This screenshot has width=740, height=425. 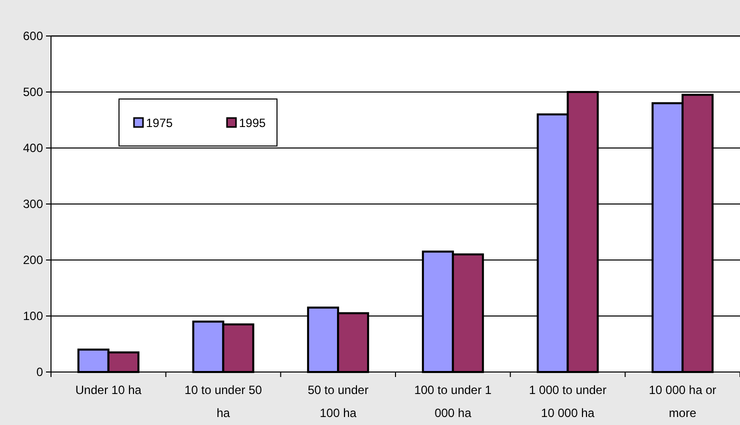 I want to click on y-tick-label: 200, so click(x=33, y=260).